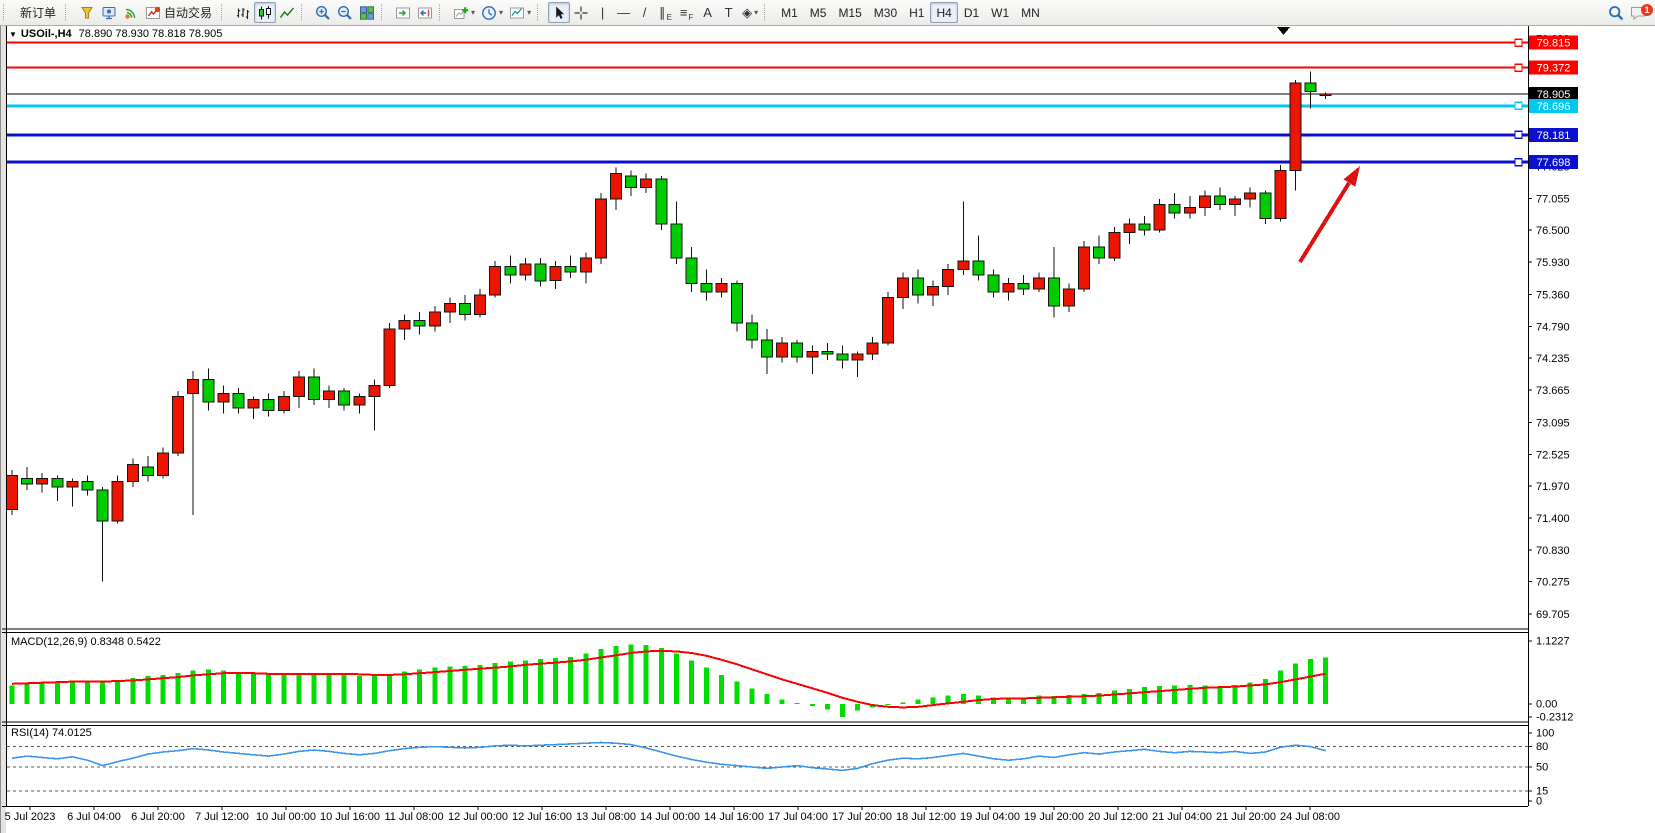 The height and width of the screenshot is (833, 1655). What do you see at coordinates (1553, 487) in the screenshot?
I see `svg-text: 71.970` at bounding box center [1553, 487].